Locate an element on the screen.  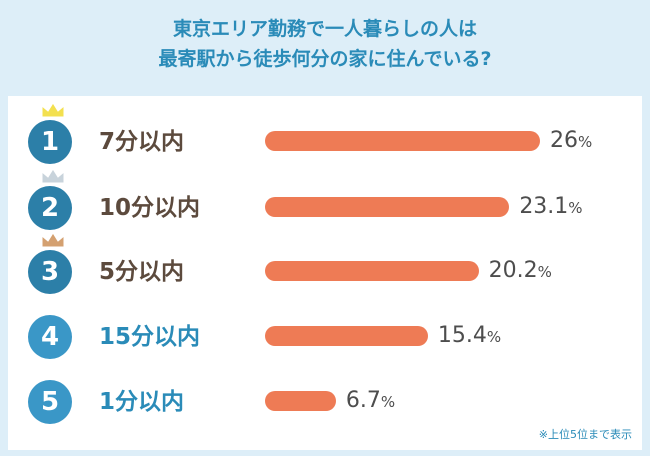
value-label: 15.4% is located at coordinates (469, 336).